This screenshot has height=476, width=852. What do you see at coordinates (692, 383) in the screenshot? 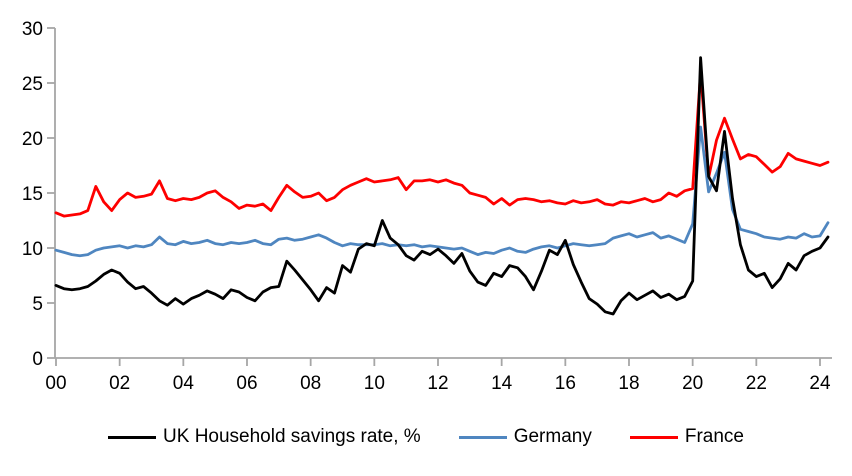
I see `x-tick-label: 20` at bounding box center [692, 383].